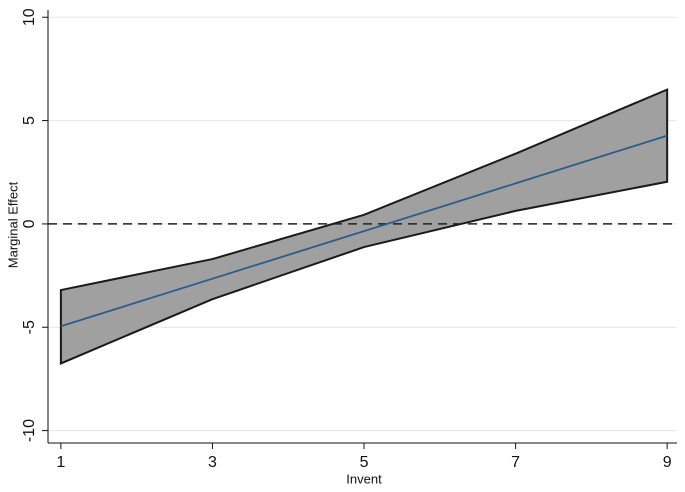 Image resolution: width=685 pixels, height=492 pixels. I want to click on x-tick-label: 1, so click(60, 462).